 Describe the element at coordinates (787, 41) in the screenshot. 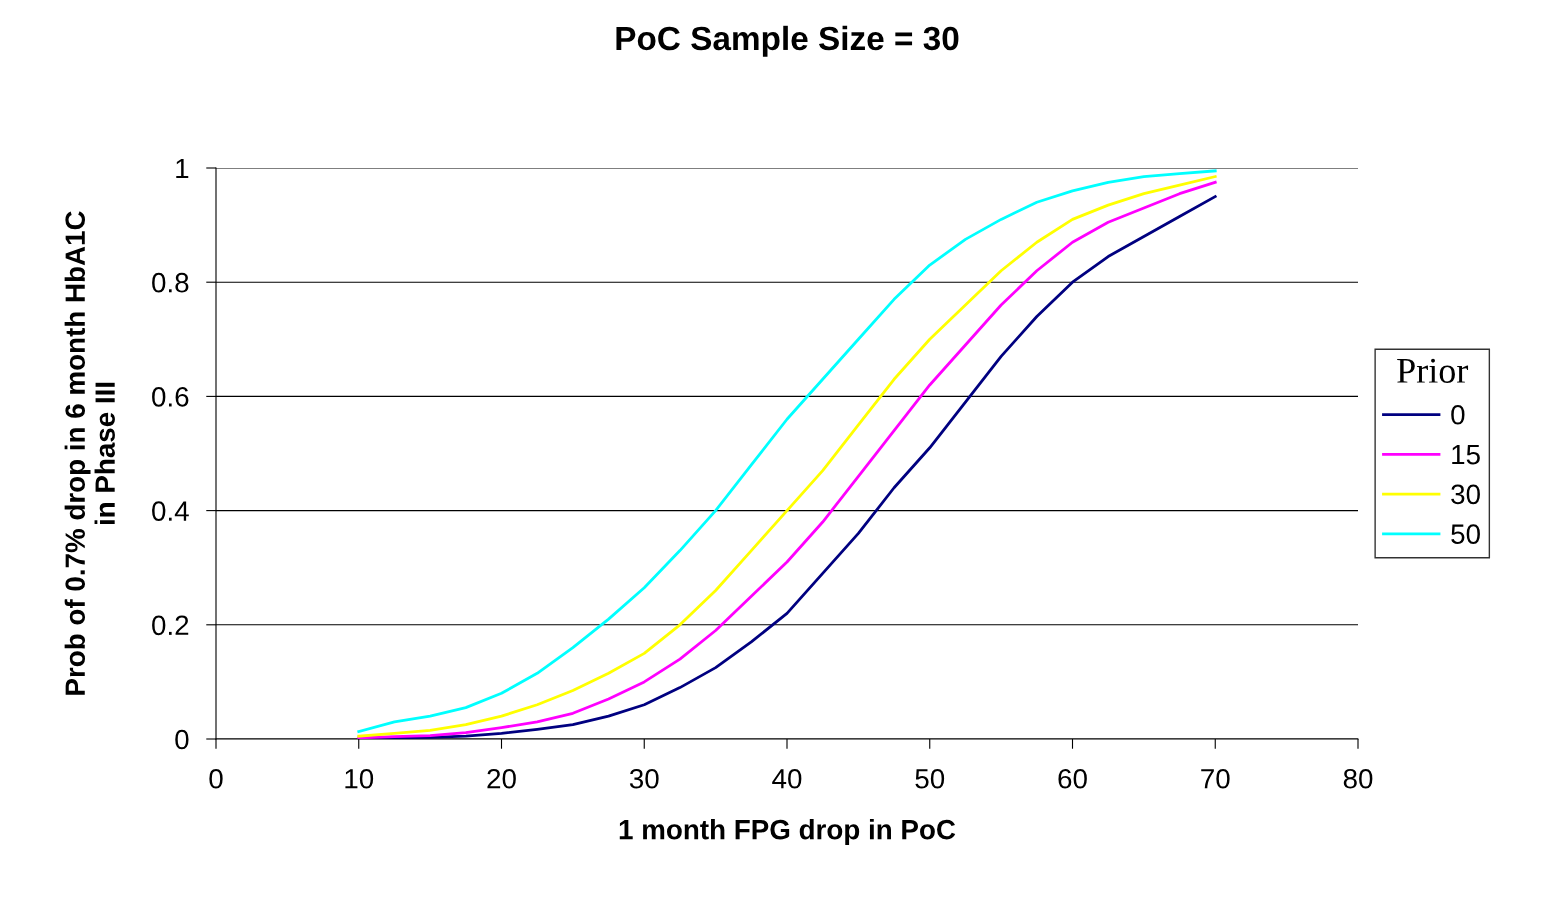

I see `chart-title: PoC Sample Size = 30` at that location.